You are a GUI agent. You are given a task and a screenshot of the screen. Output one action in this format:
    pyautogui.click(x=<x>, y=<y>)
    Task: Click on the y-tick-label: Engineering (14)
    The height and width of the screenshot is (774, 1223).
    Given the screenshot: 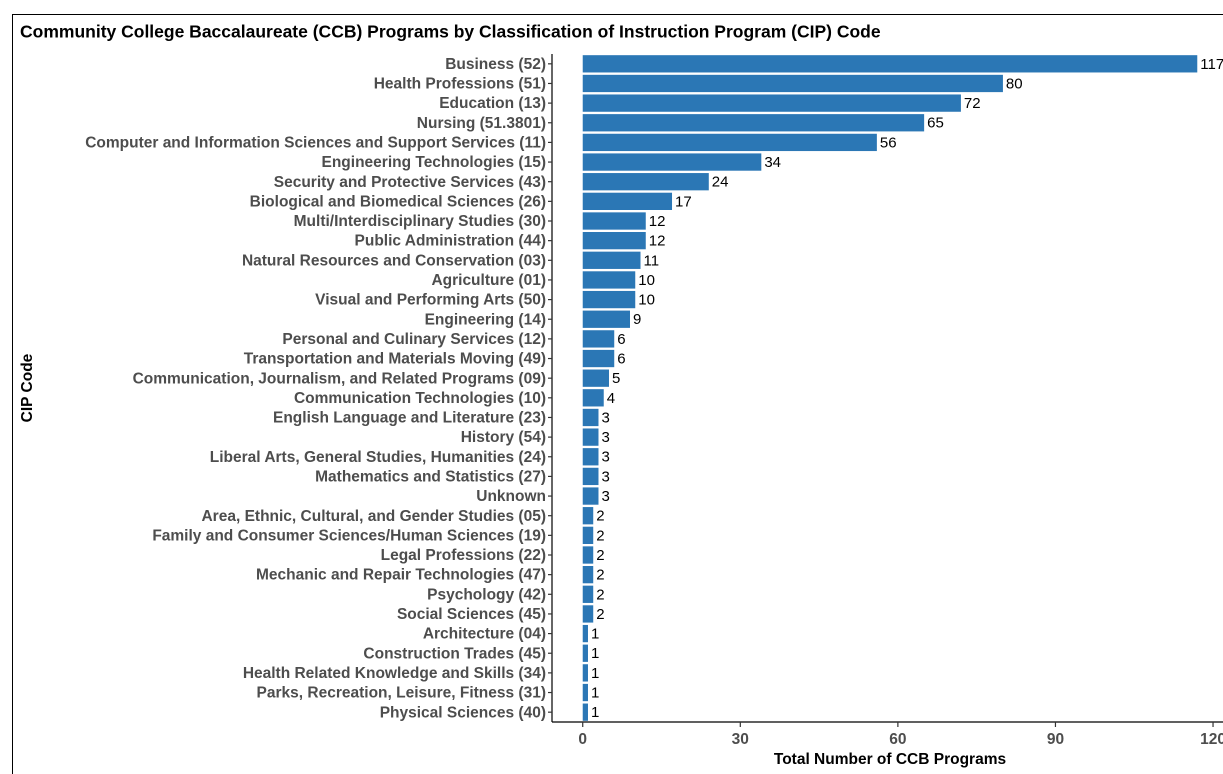 What is the action you would take?
    pyautogui.click(x=485, y=319)
    